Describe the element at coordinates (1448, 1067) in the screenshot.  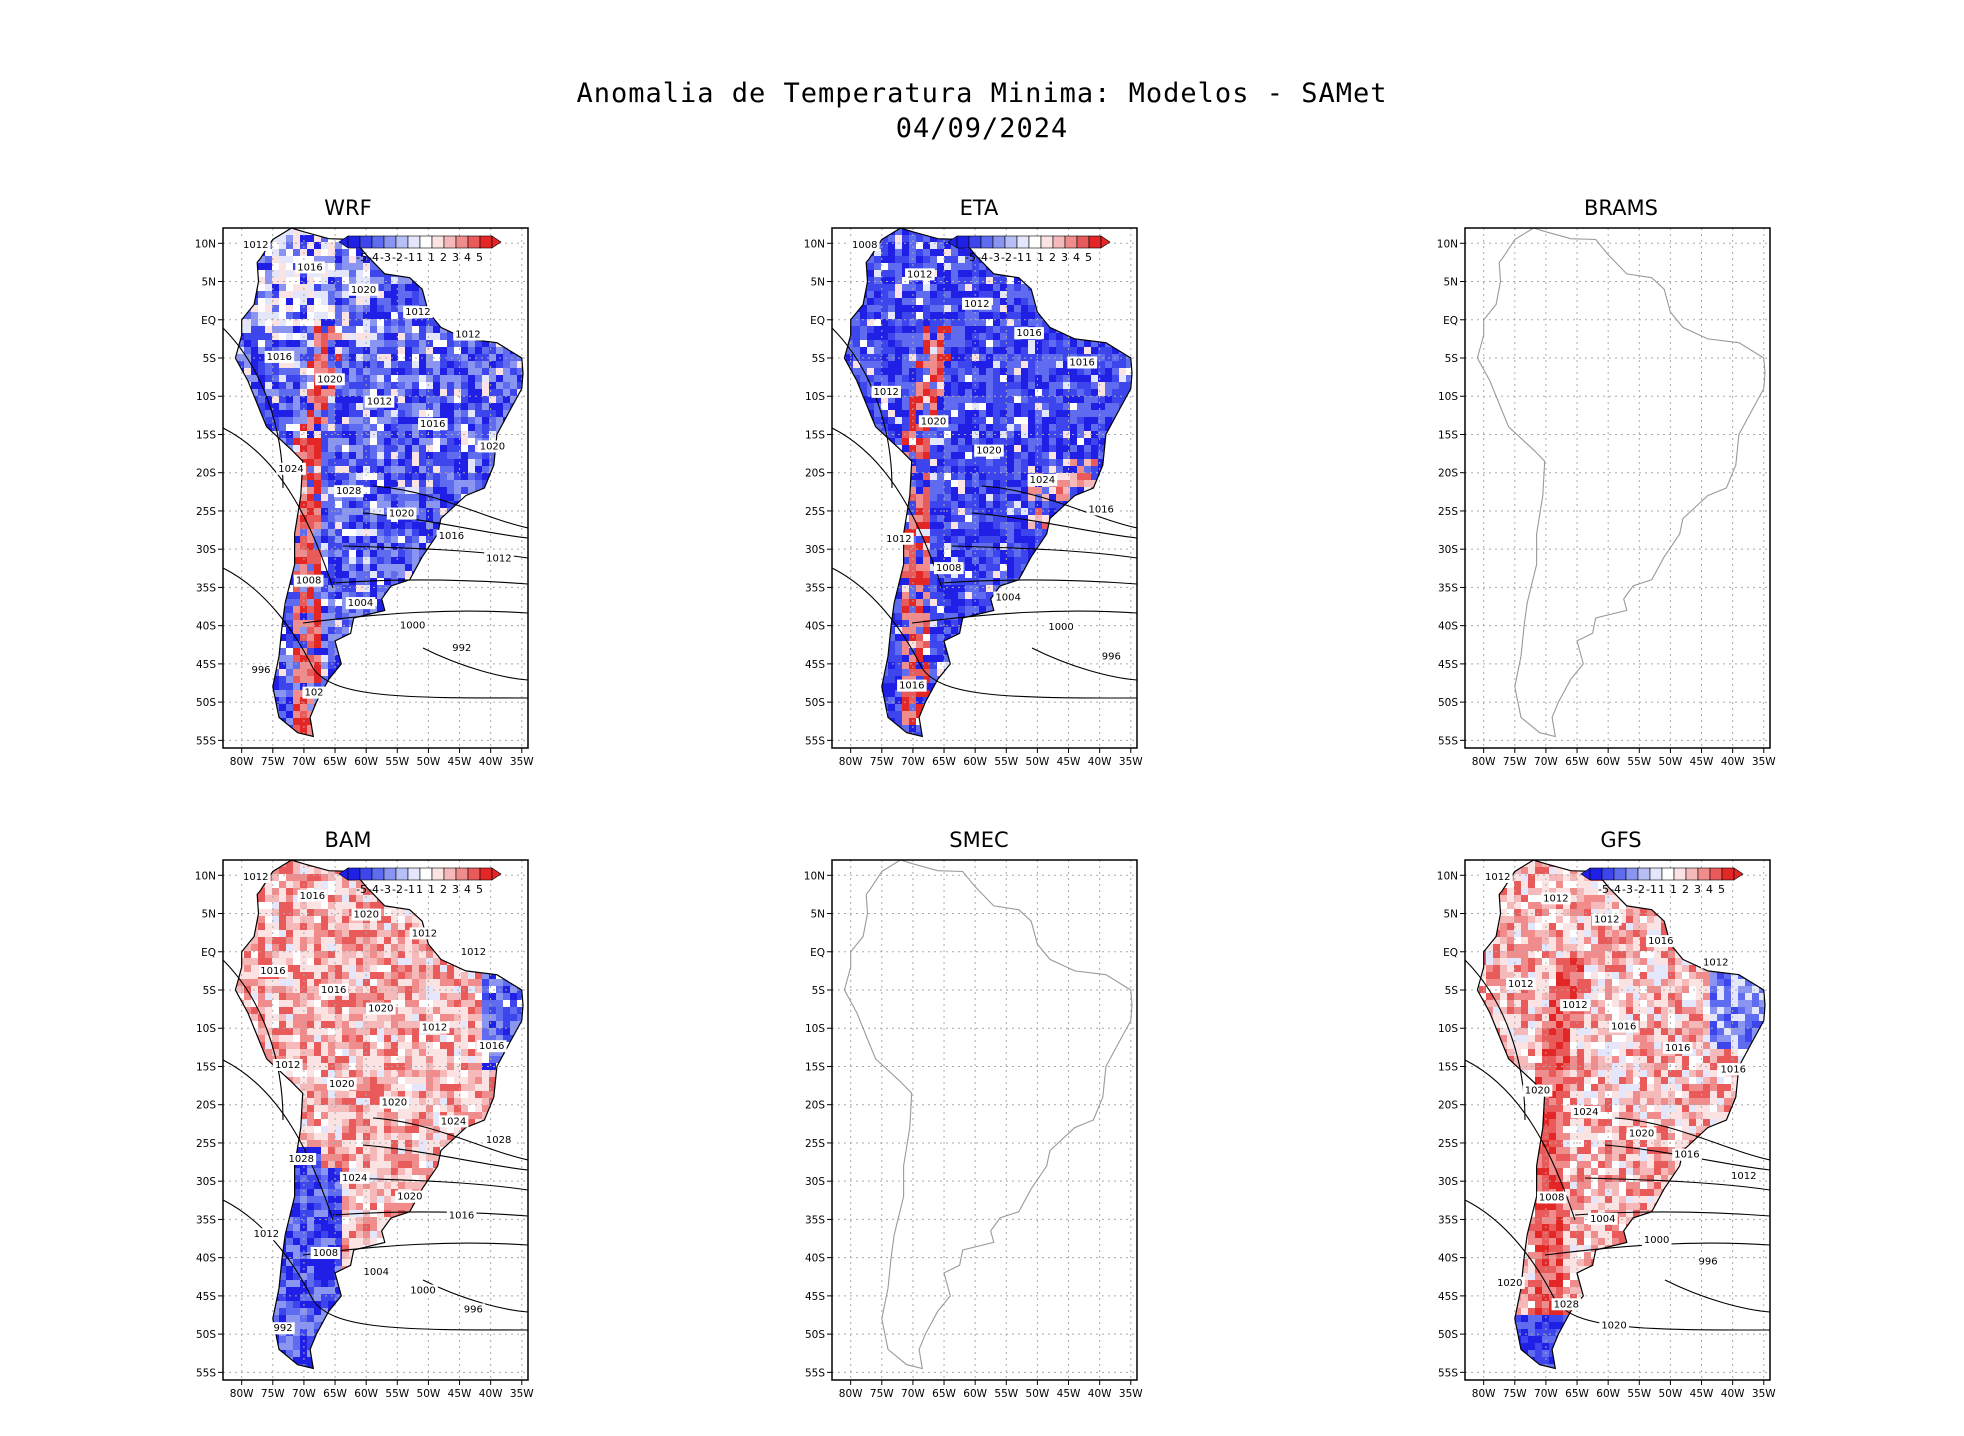
I see `lat-tick-gfs-5: 15S` at that location.